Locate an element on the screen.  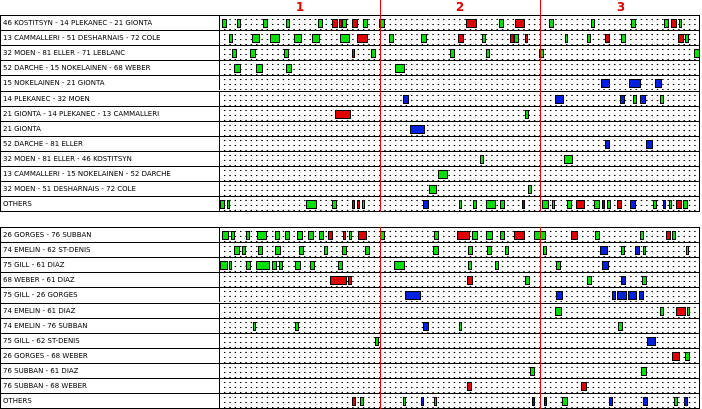
line-combination-label: 26 GORGES - 68 WEBER is located at coordinates (110, 355).